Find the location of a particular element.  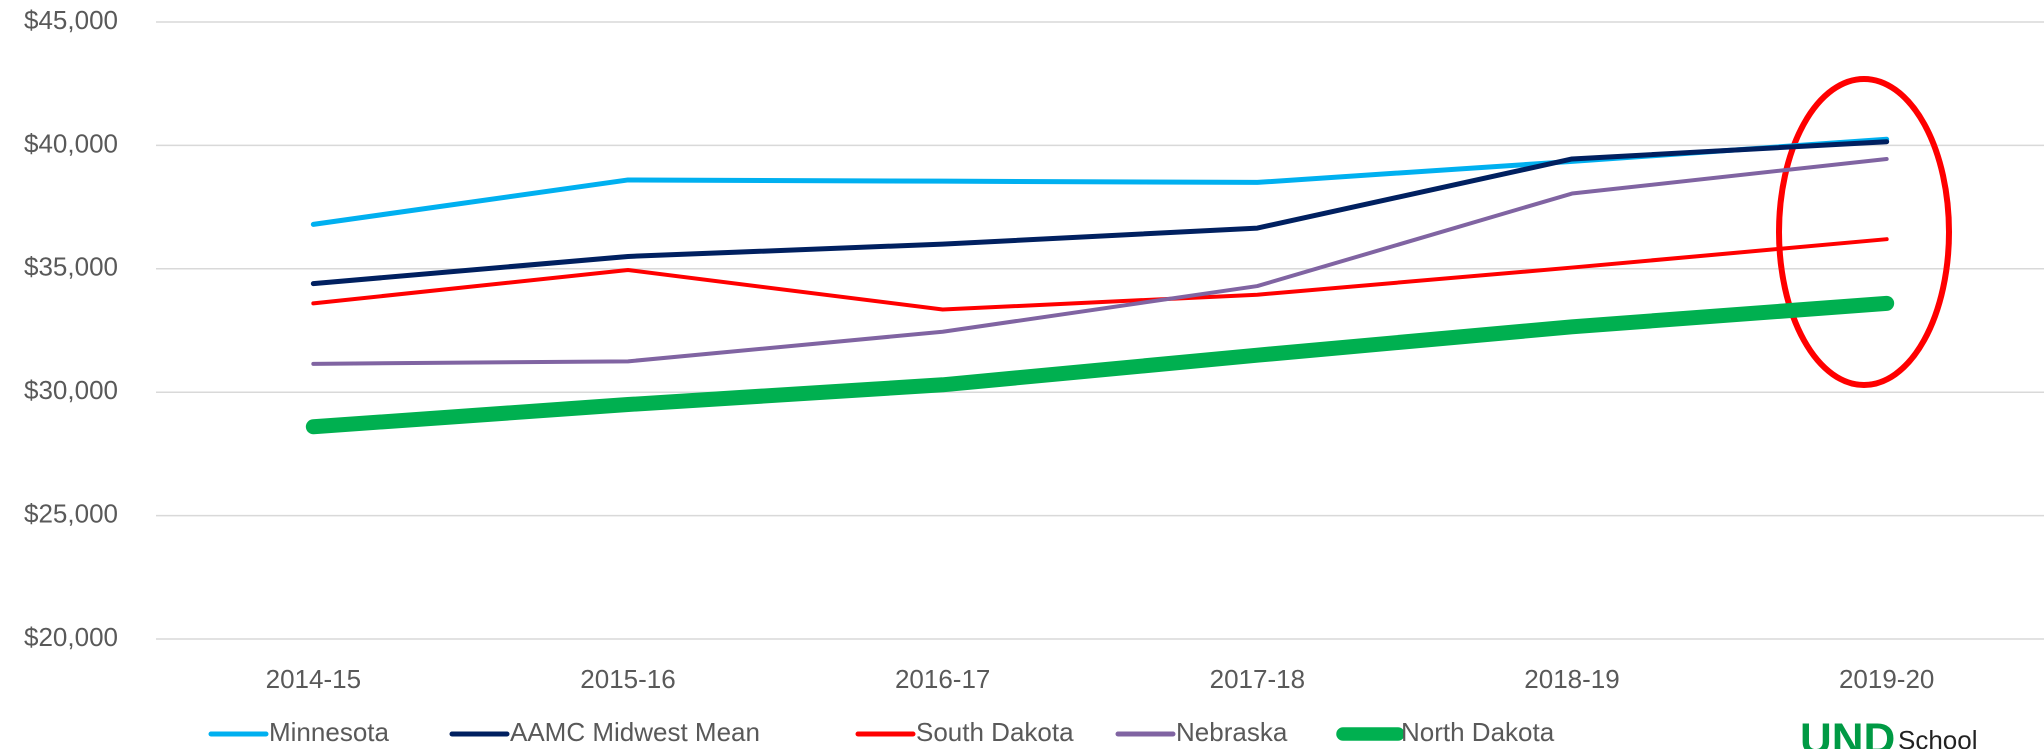

x-tick-label: 2017-18 is located at coordinates (1257, 679).